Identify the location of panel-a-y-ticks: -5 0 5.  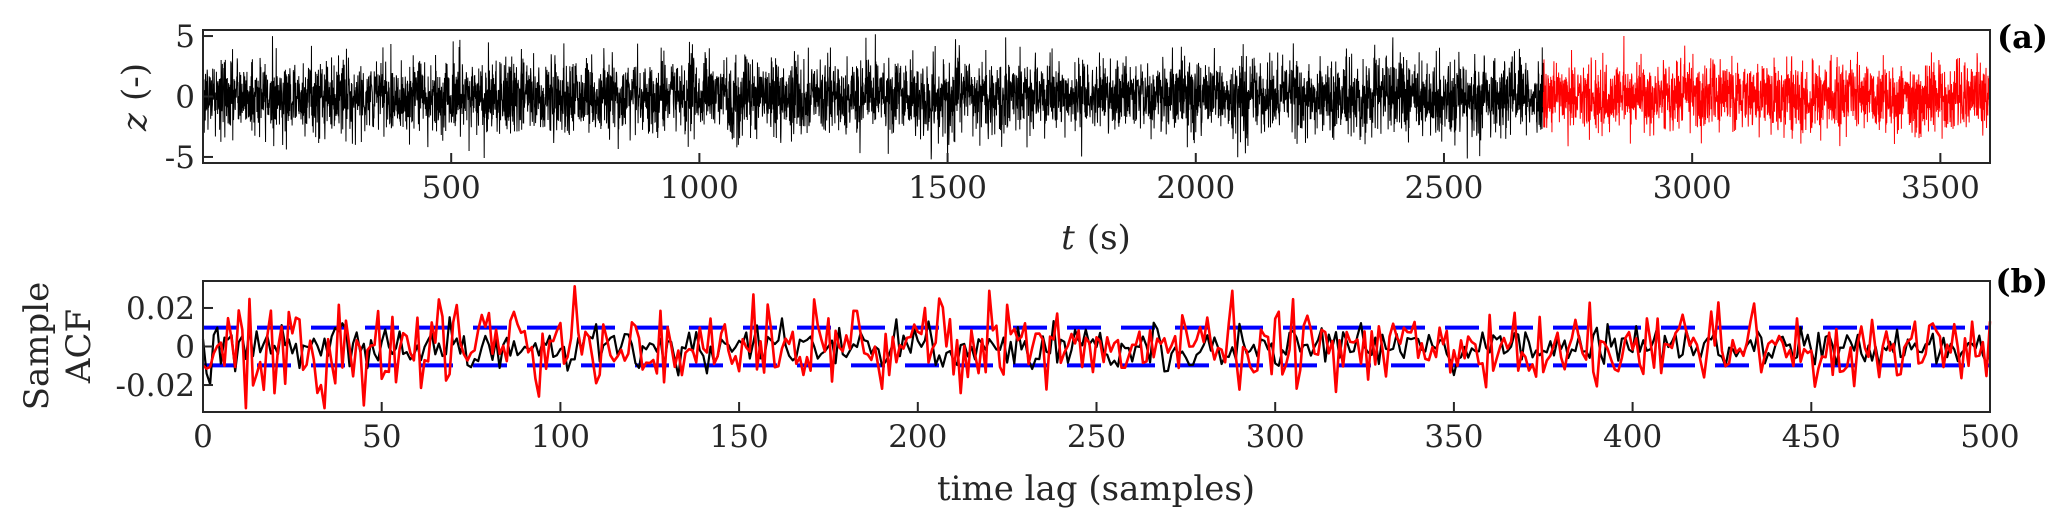
(189, 97).